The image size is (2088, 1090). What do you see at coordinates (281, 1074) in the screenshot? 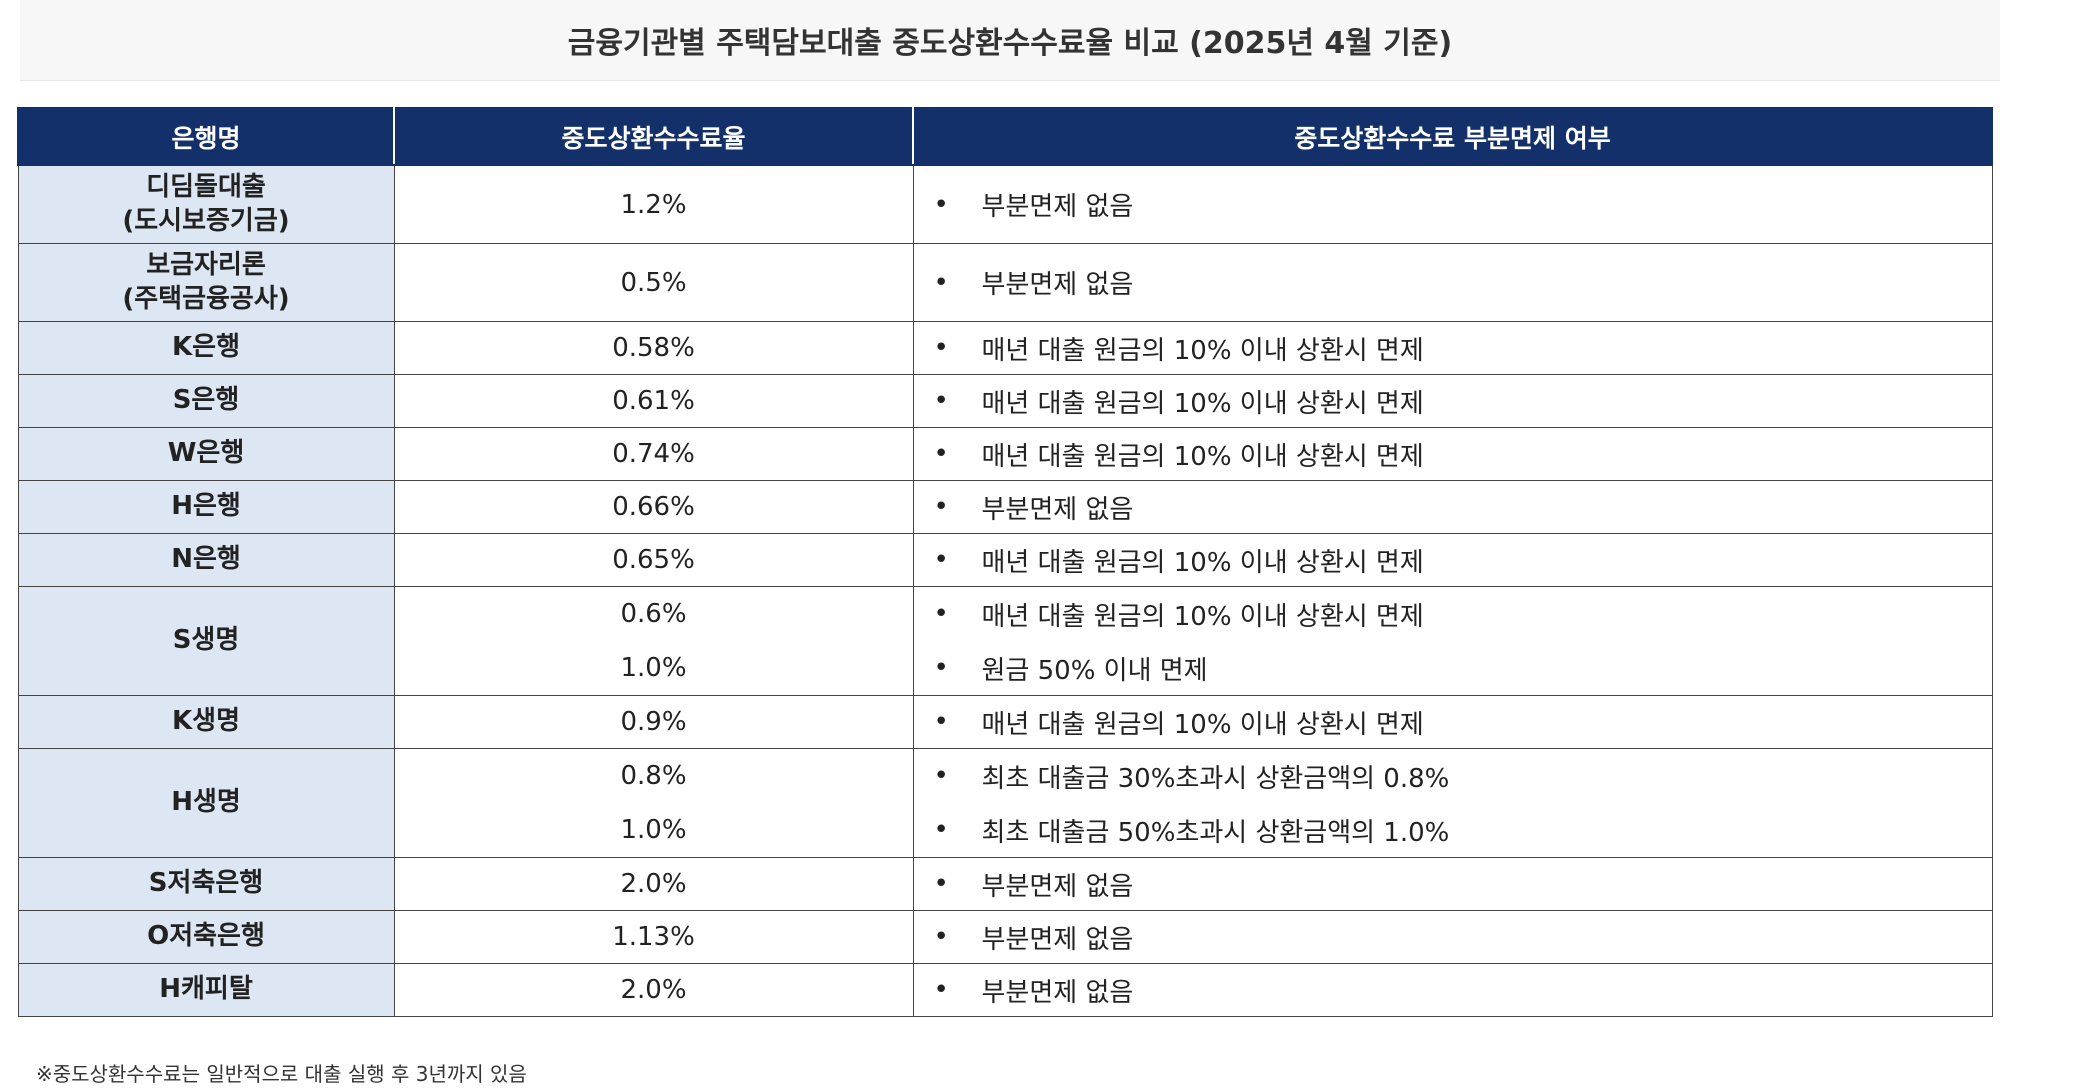
I see `footnote: ※중도상환수수료는 일반적으로 대출 실행 후 3년까지 있음` at bounding box center [281, 1074].